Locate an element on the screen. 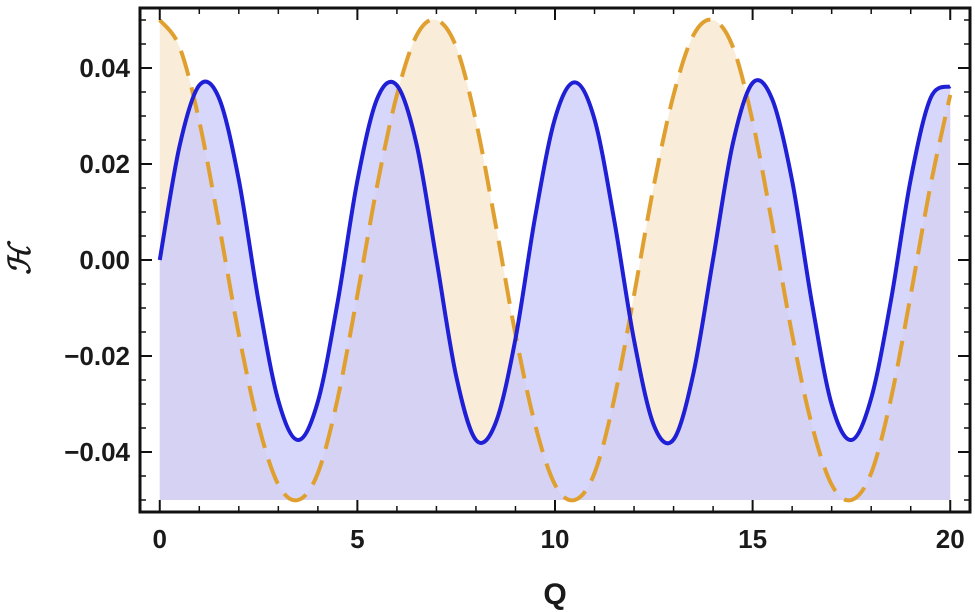  y-tick-label: 0.00 is located at coordinates (104, 260).